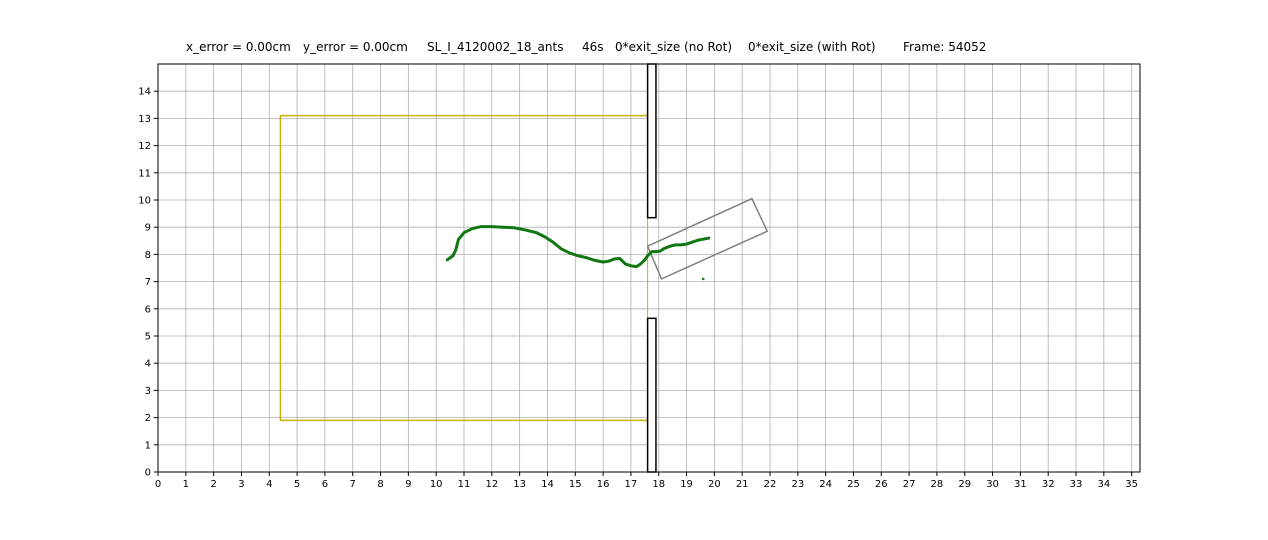  I want to click on title-frame: Frame: 54052, so click(944, 47).